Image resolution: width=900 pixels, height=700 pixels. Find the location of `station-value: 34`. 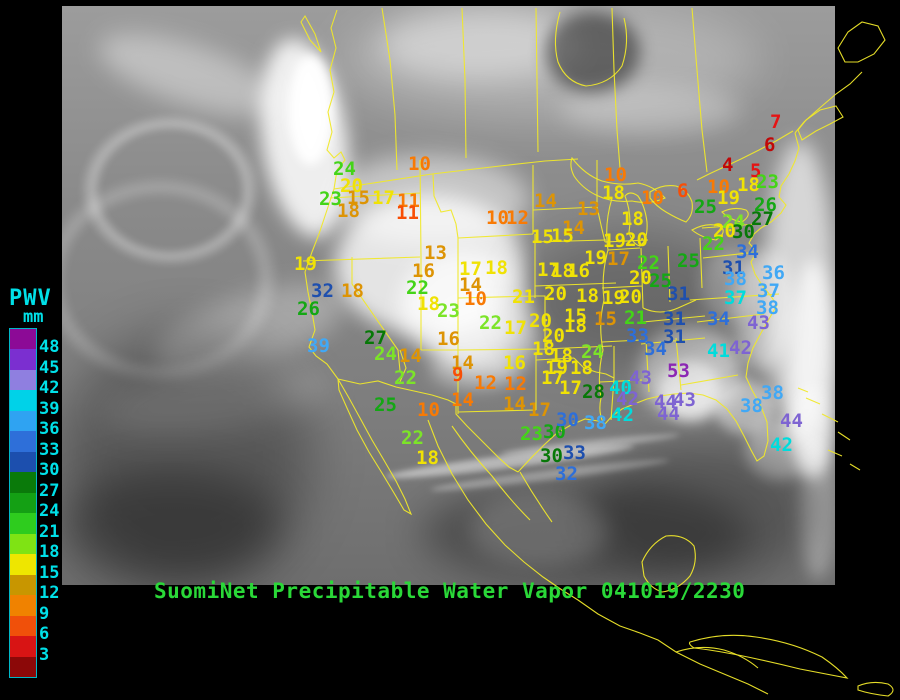

station-value: 34 is located at coordinates (718, 319).